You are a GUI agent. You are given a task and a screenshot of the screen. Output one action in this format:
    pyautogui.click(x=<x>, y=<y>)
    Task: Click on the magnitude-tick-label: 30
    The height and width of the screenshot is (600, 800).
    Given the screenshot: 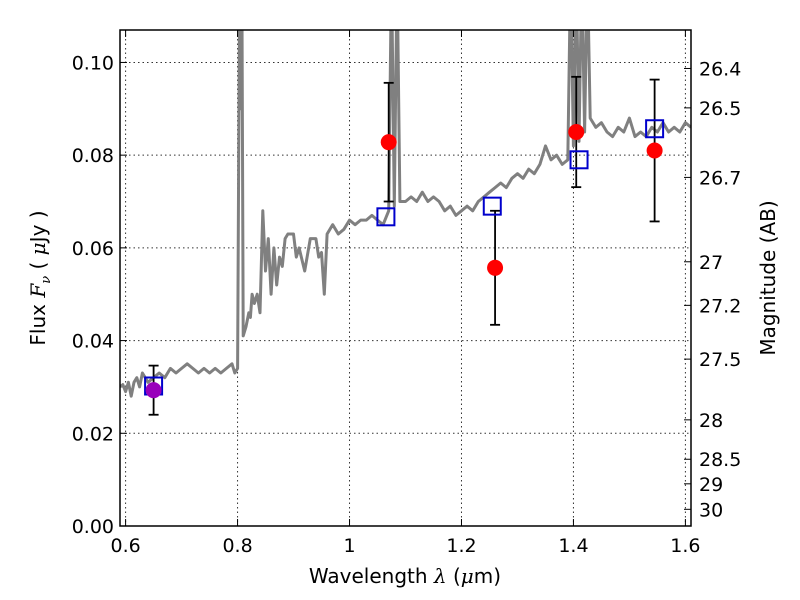 What is the action you would take?
    pyautogui.click(x=711, y=510)
    